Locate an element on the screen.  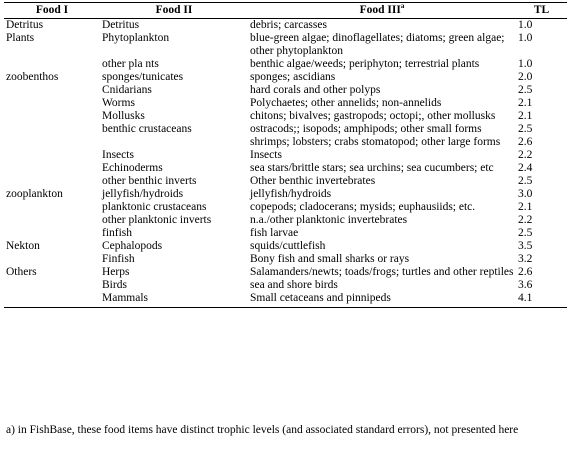
cell-food-2: Cnidarians is located at coordinates (127, 90).